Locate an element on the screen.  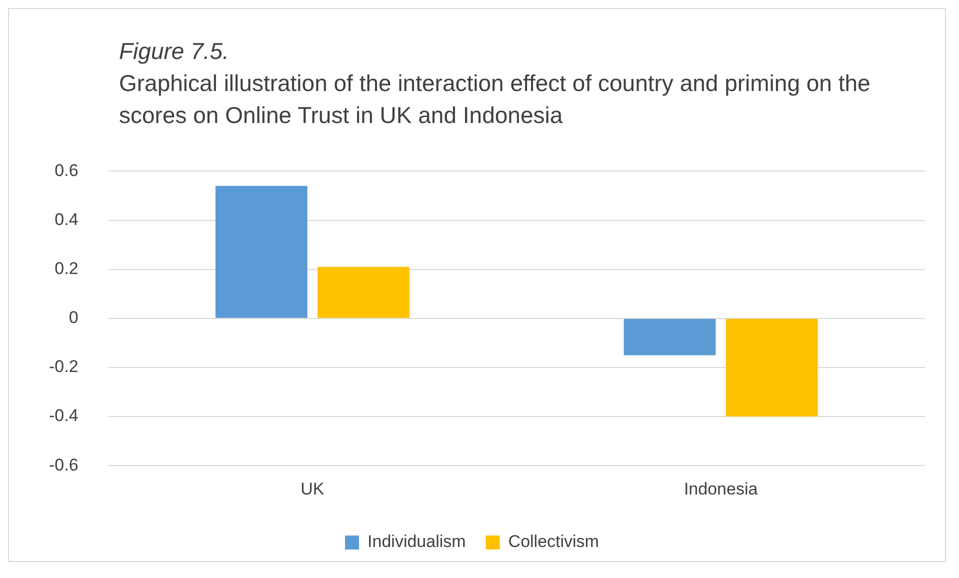
chart-title: Figure 7.5. is located at coordinates (174, 51).